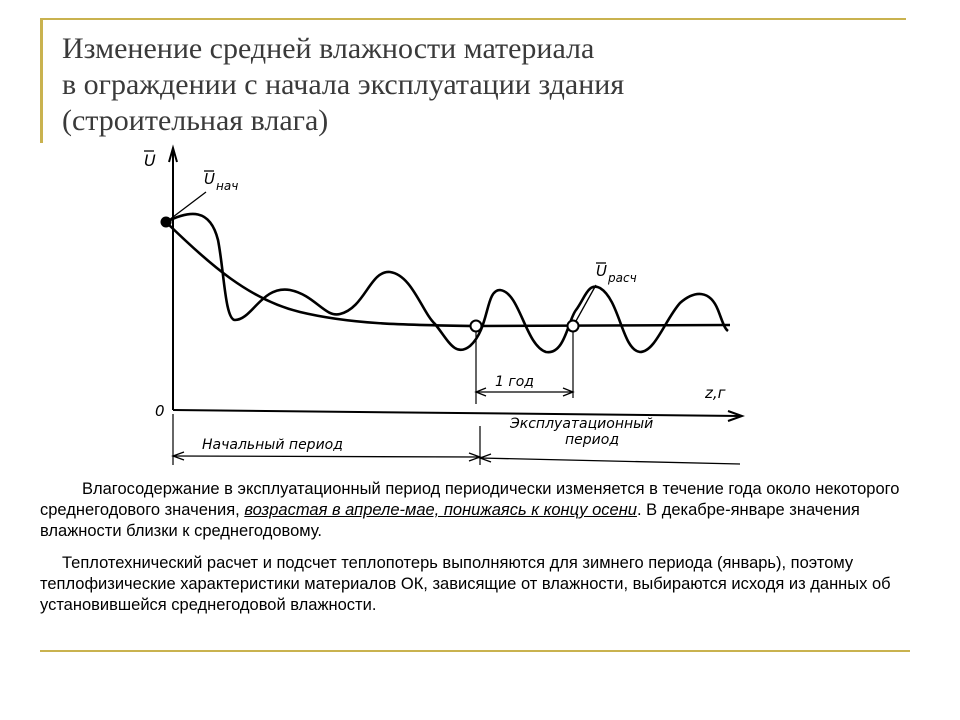 This screenshot has height=720, width=960. Describe the element at coordinates (166, 222) in the screenshot. I see `initial-point` at that location.